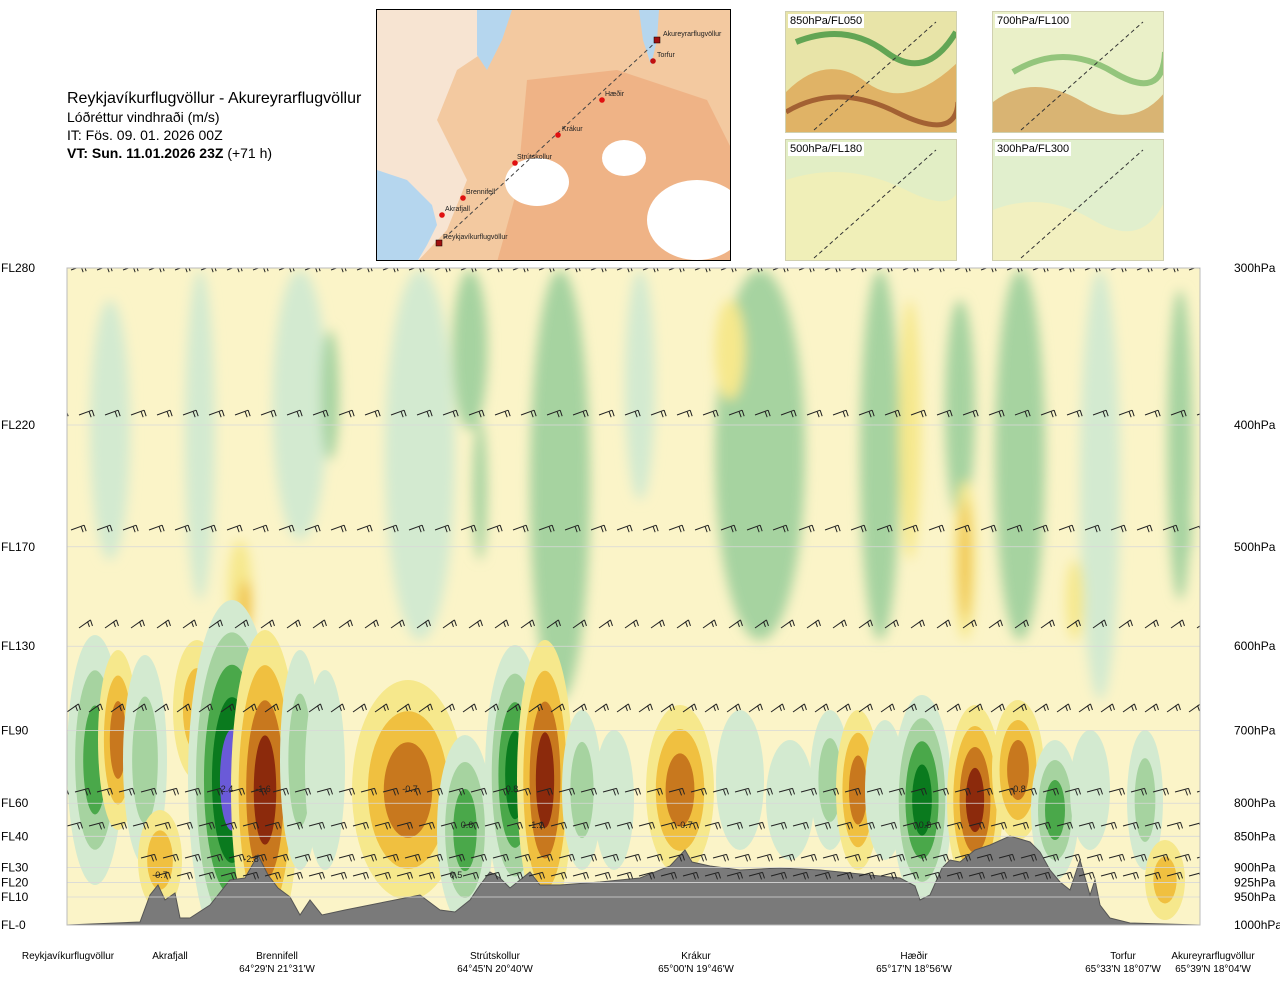 This screenshot has height=981, width=1280. I want to click on field-band, so click(1020, 455).